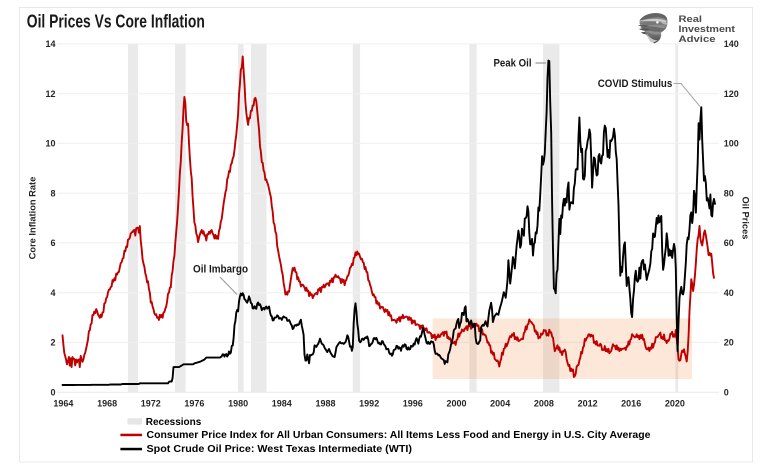 Image resolution: width=768 pixels, height=474 pixels. Describe the element at coordinates (675, 404) in the screenshot. I see `svg-text: 2020` at that location.